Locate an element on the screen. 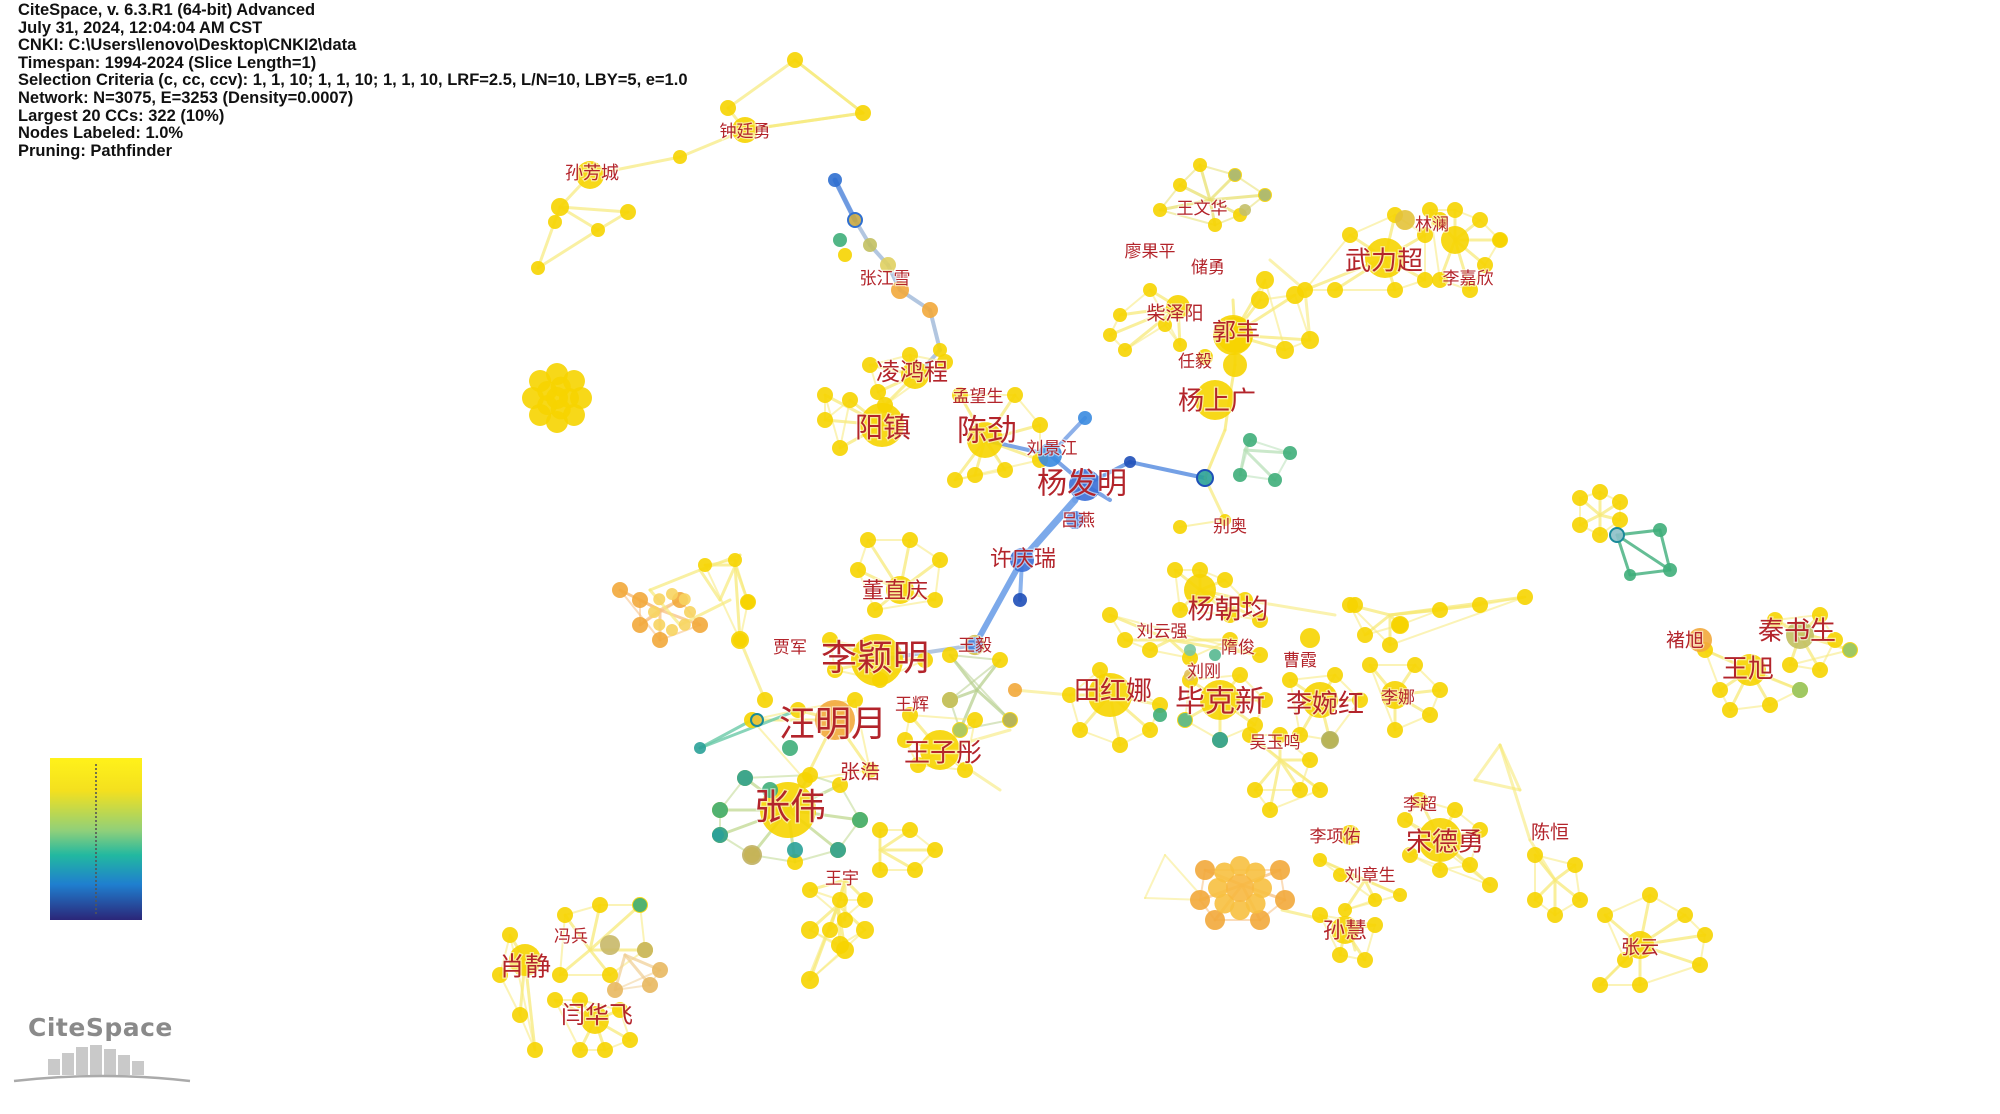 Image resolution: width=2000 pixels, height=1114 pixels. author-label: 王子彤 is located at coordinates (943, 753).